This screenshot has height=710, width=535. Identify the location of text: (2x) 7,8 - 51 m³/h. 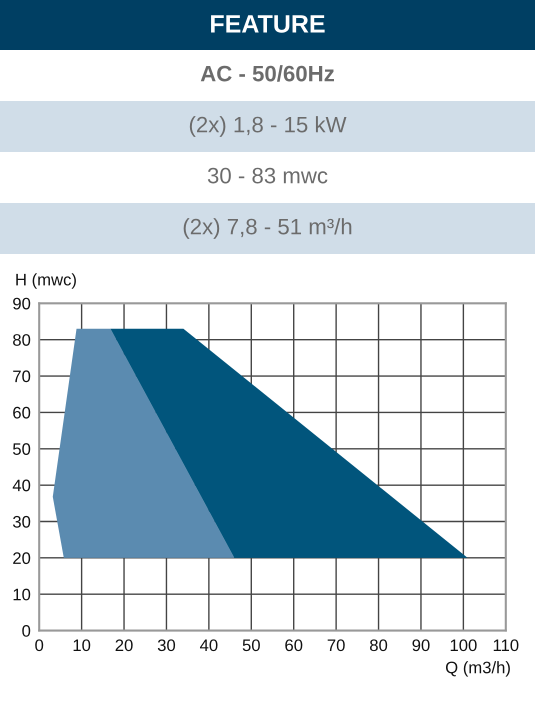
(268, 228).